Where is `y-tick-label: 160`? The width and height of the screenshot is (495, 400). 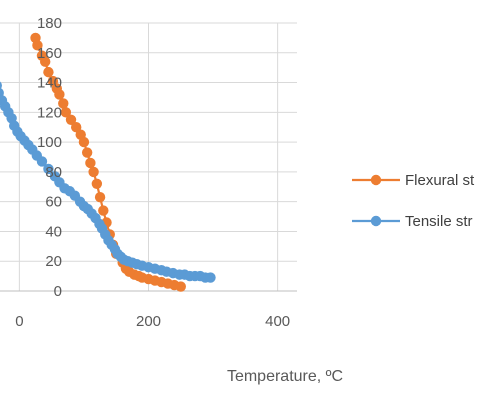 y-tick-label: 160 is located at coordinates (49, 53).